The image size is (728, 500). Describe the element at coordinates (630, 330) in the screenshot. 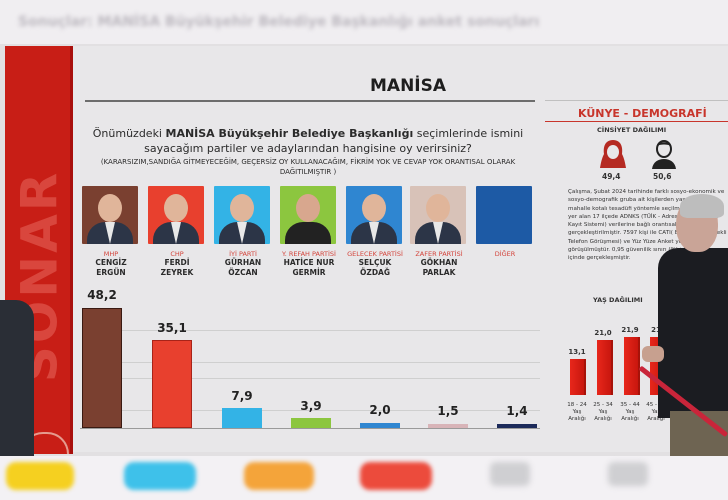

I see `age-value: 21,9` at that location.